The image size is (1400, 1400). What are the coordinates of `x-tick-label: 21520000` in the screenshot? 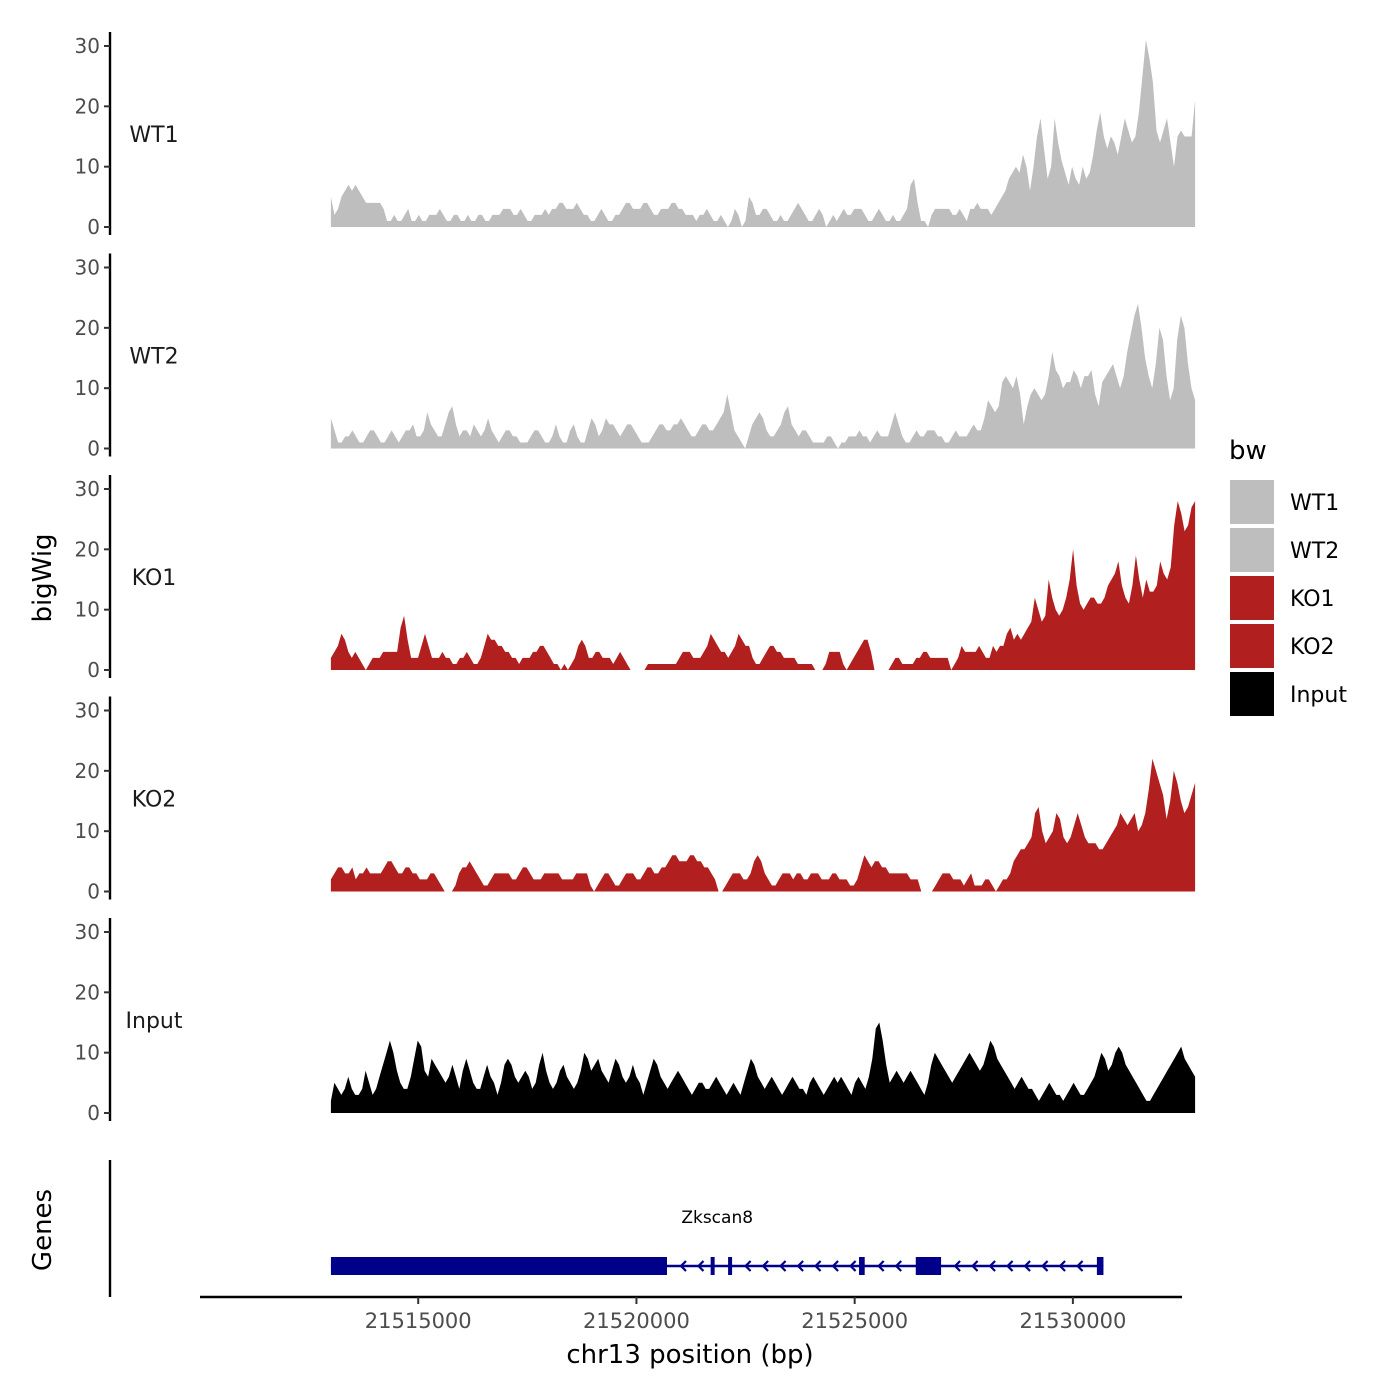 It's located at (636, 1321).